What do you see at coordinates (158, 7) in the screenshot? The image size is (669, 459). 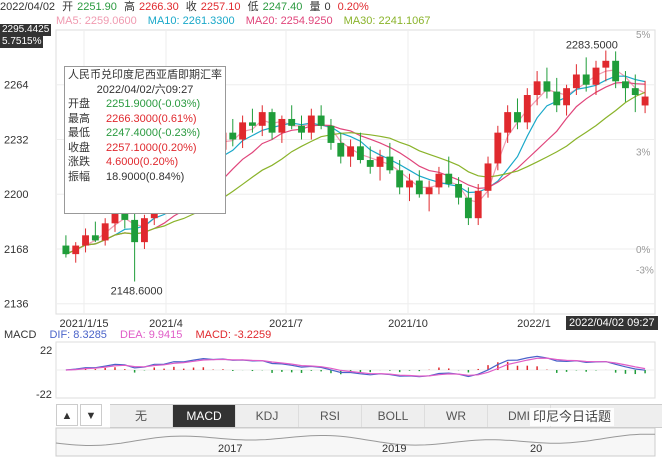 I see `high-value: 2266.30` at bounding box center [158, 7].